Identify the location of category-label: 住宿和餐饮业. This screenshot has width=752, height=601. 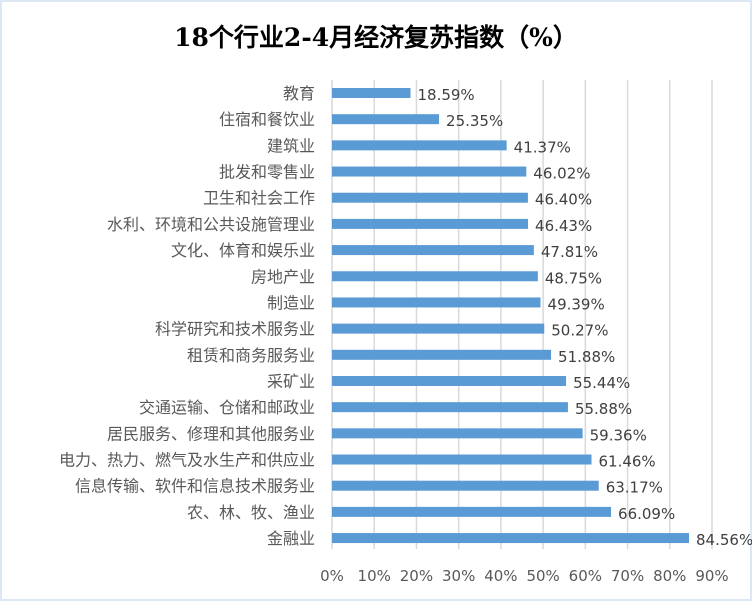
(267, 119).